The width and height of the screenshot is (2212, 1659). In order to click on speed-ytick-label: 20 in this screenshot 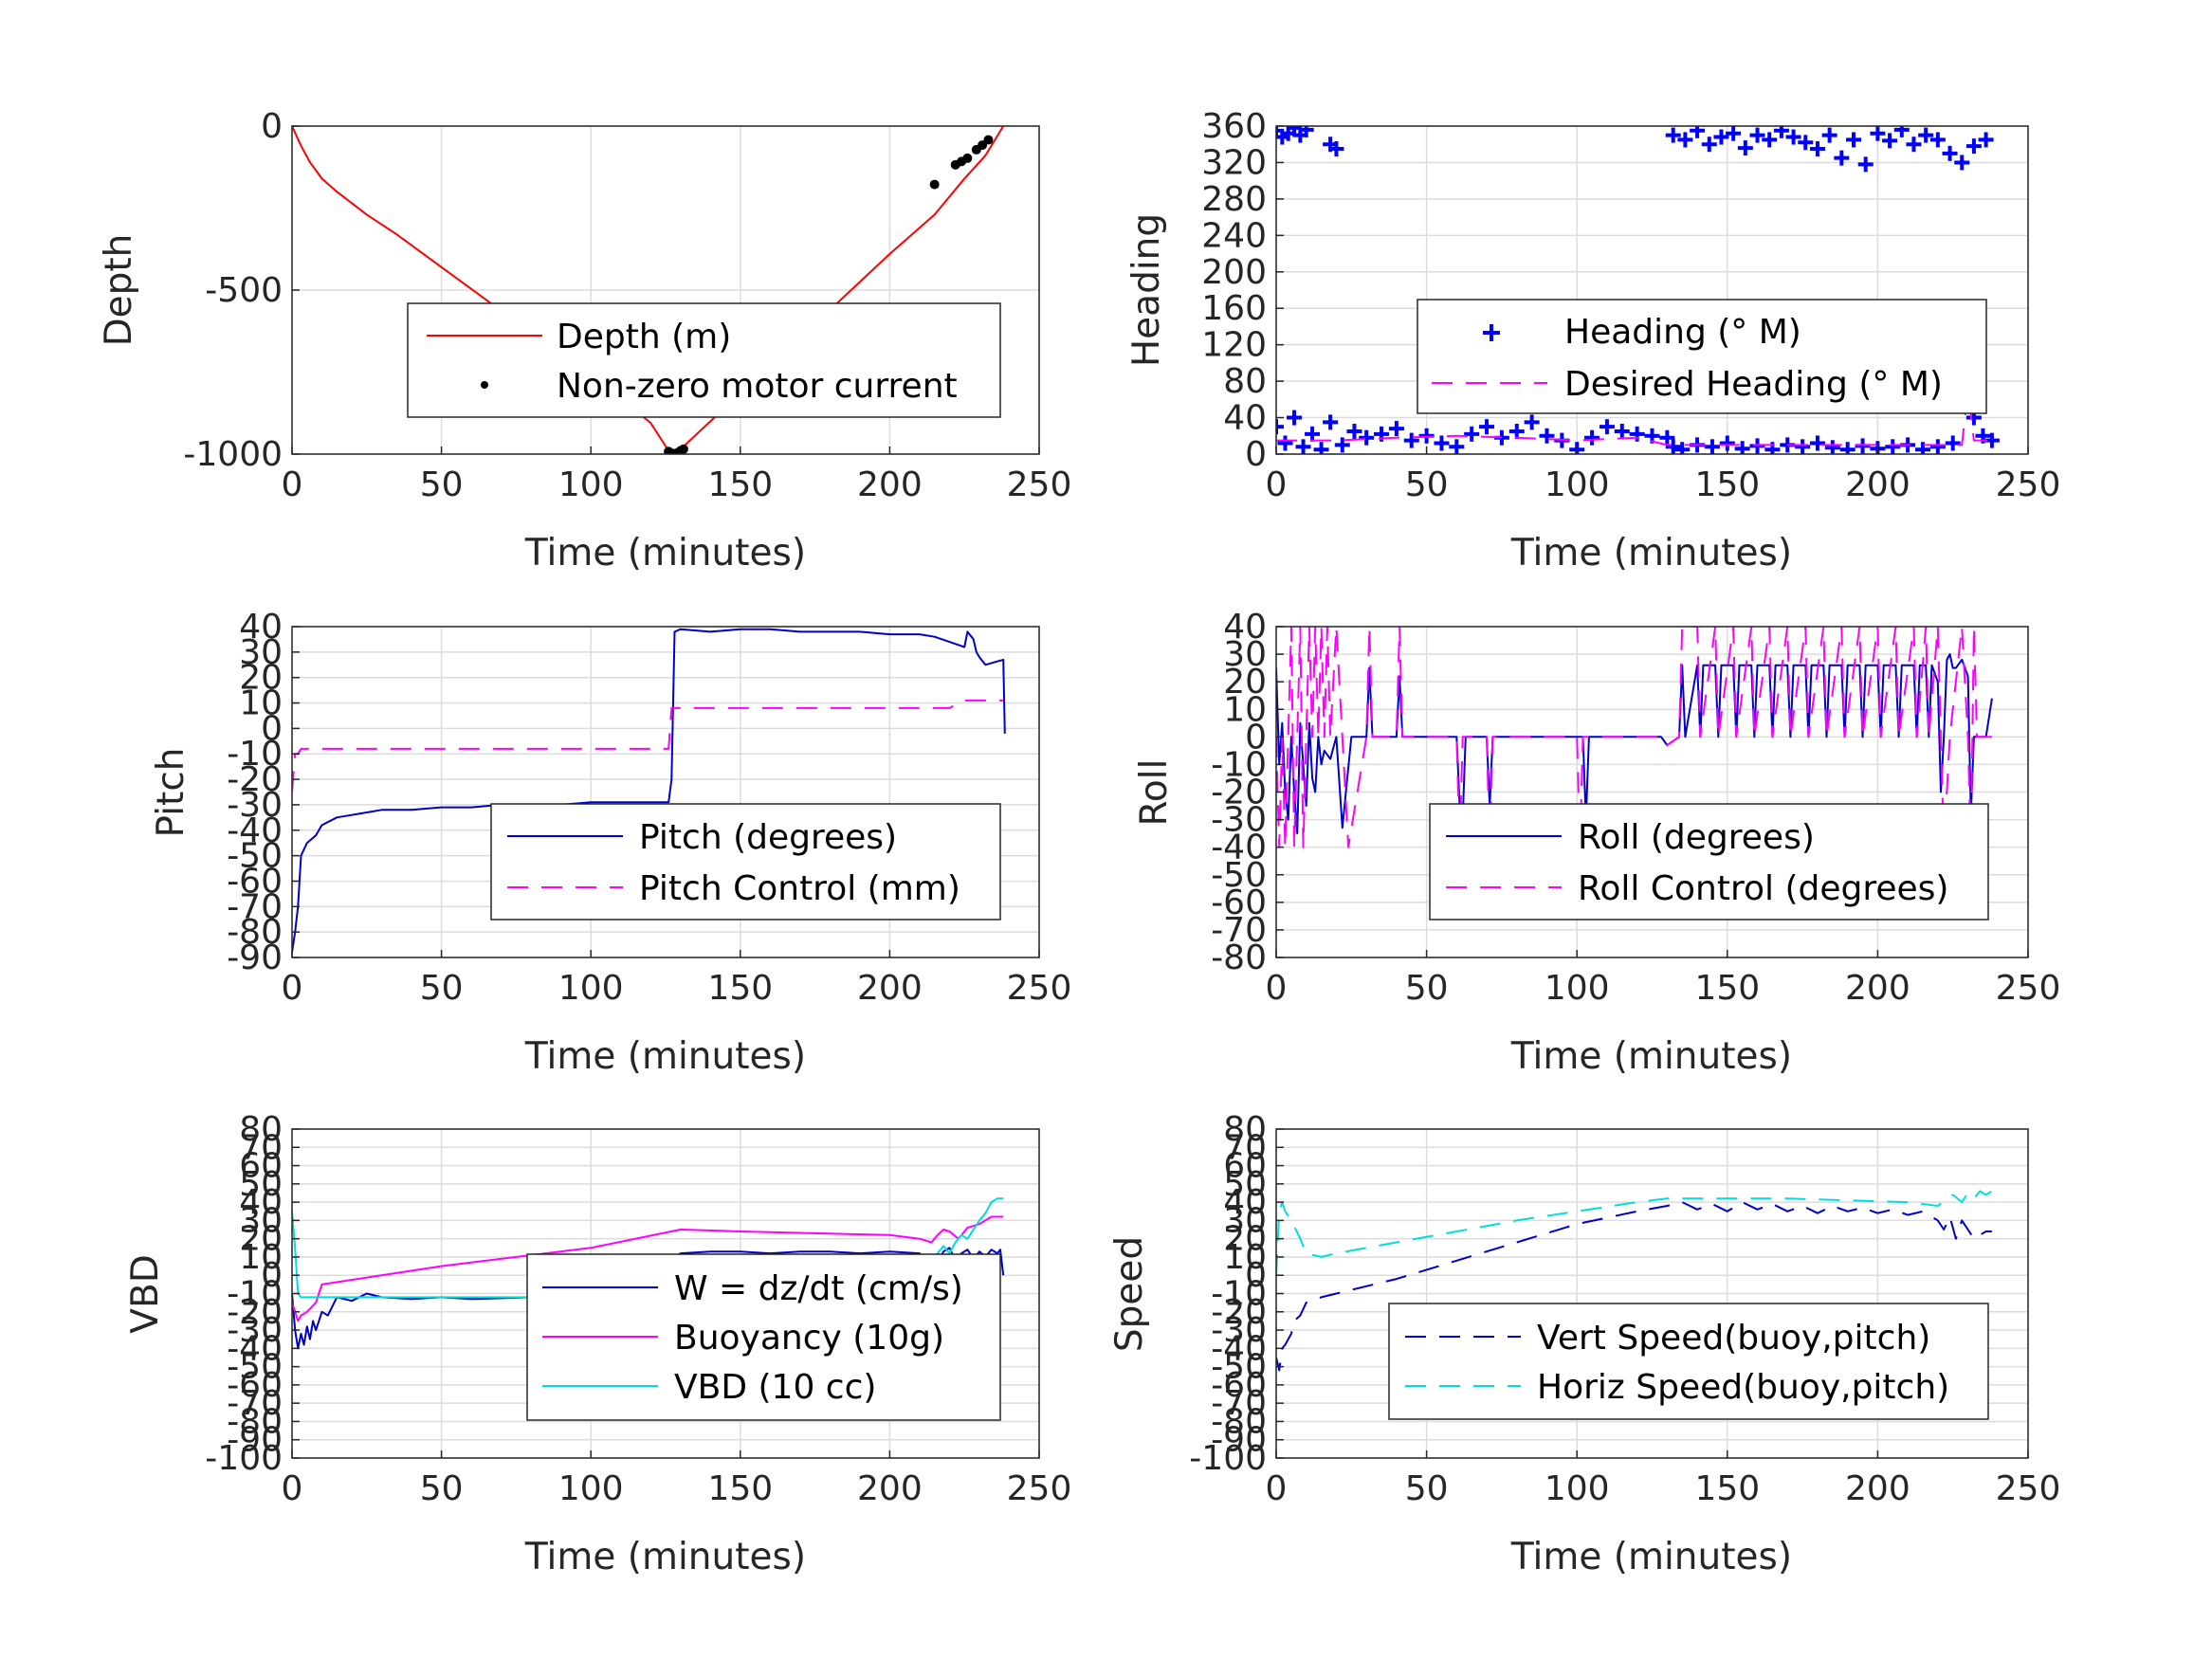, I will do `click(1245, 1239)`.